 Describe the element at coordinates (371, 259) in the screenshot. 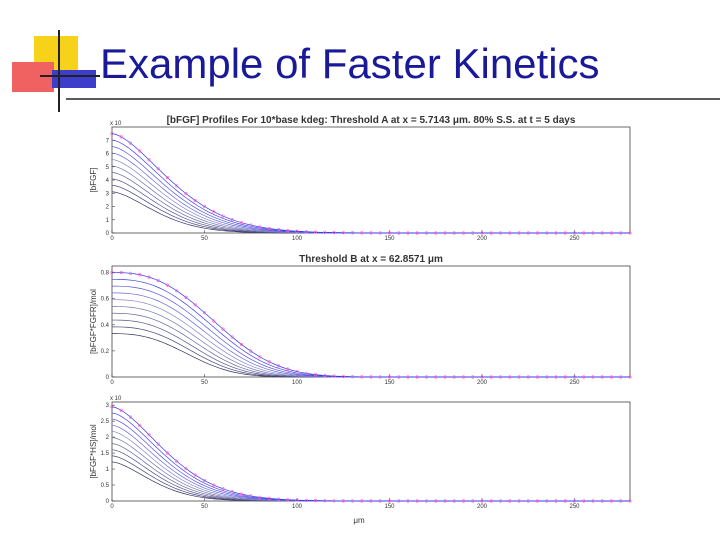

I see `chart-title: Threshold B at x = 62.8571 μm` at that location.